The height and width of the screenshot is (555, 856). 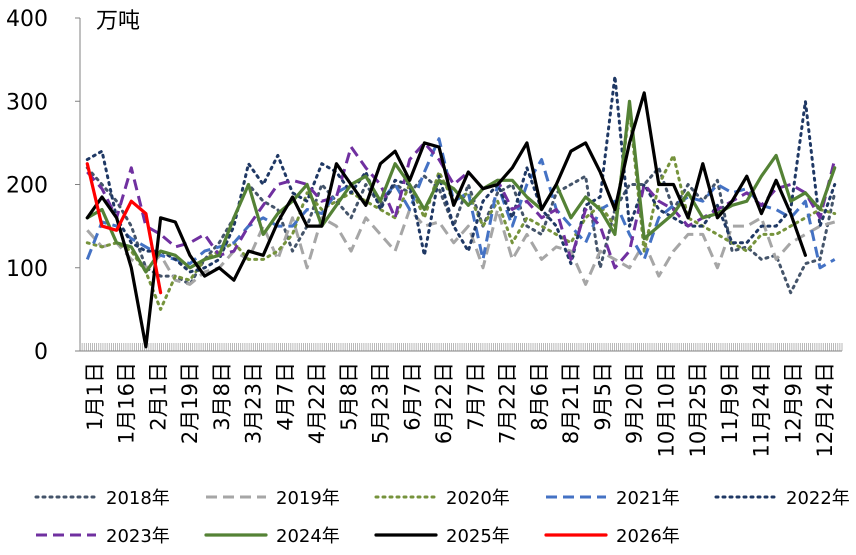 I want to click on legend-label-2019: 2019年, so click(x=308, y=498).